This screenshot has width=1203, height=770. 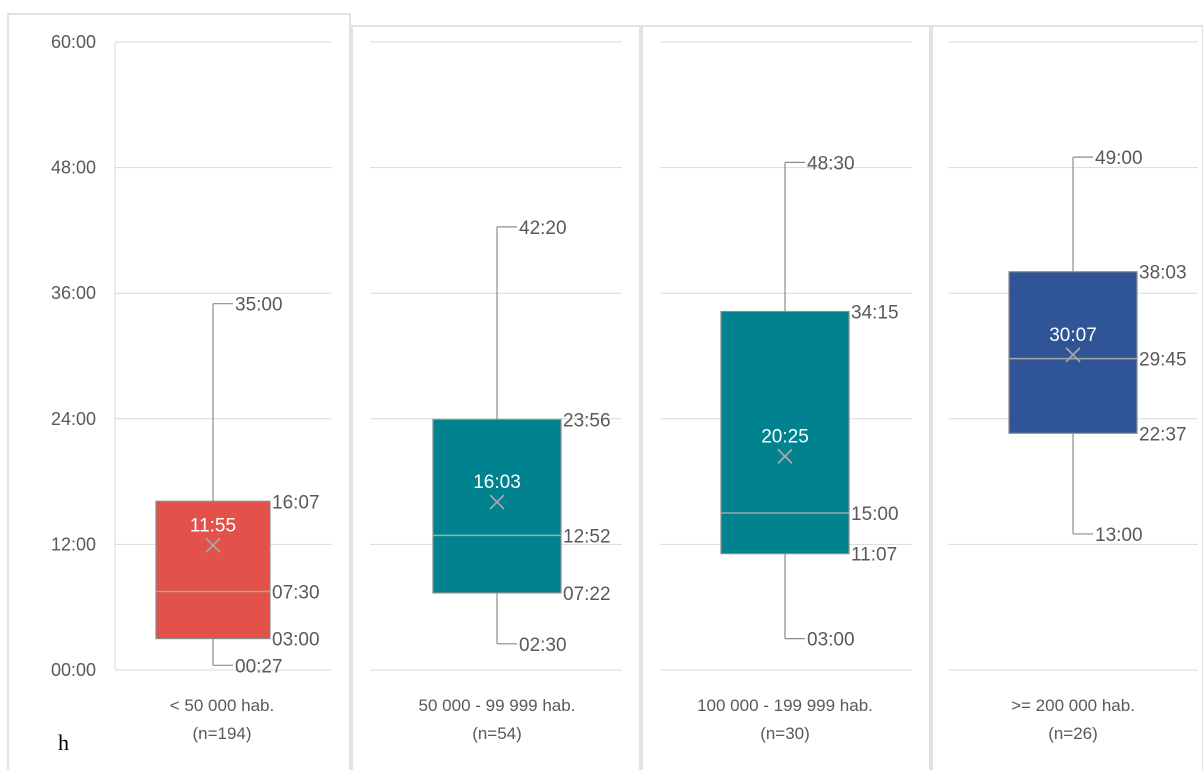 What do you see at coordinates (296, 640) in the screenshot?
I see `q1-label: 03:00` at bounding box center [296, 640].